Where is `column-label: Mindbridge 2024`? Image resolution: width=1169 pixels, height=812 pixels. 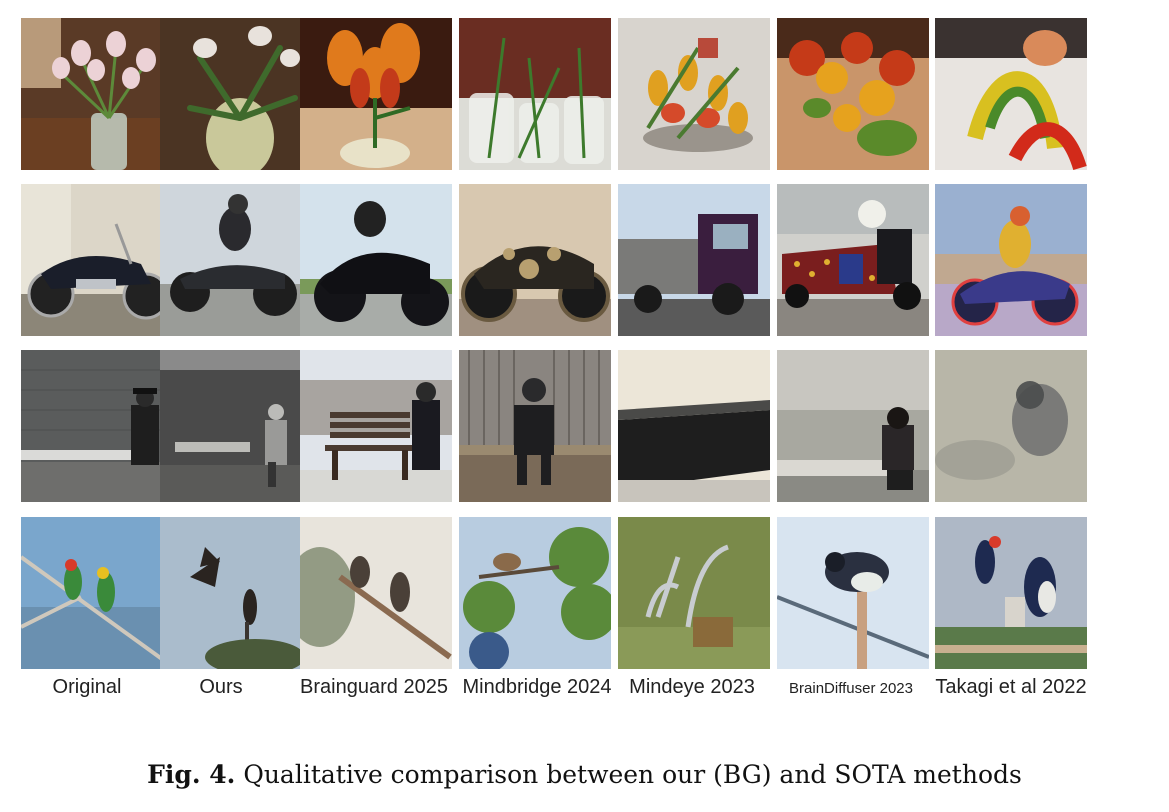 column-label: Mindbridge 2024 is located at coordinates (537, 687).